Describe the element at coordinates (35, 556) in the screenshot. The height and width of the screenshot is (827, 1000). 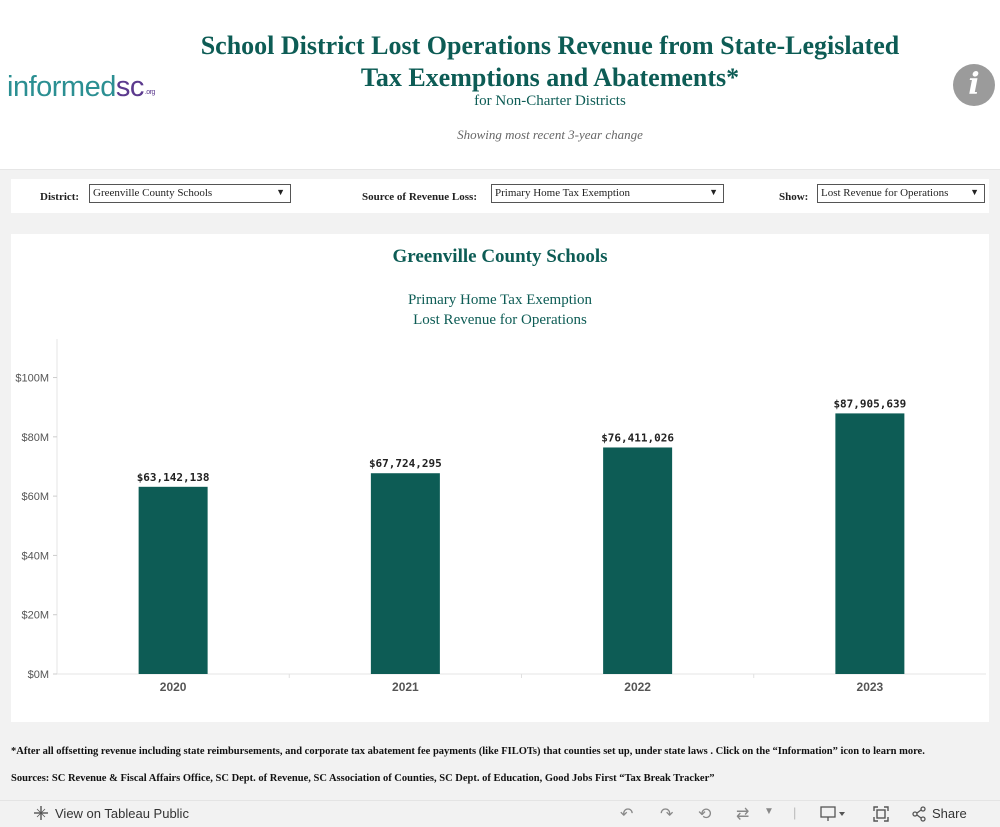
I see `y-tick-label: $40M` at that location.